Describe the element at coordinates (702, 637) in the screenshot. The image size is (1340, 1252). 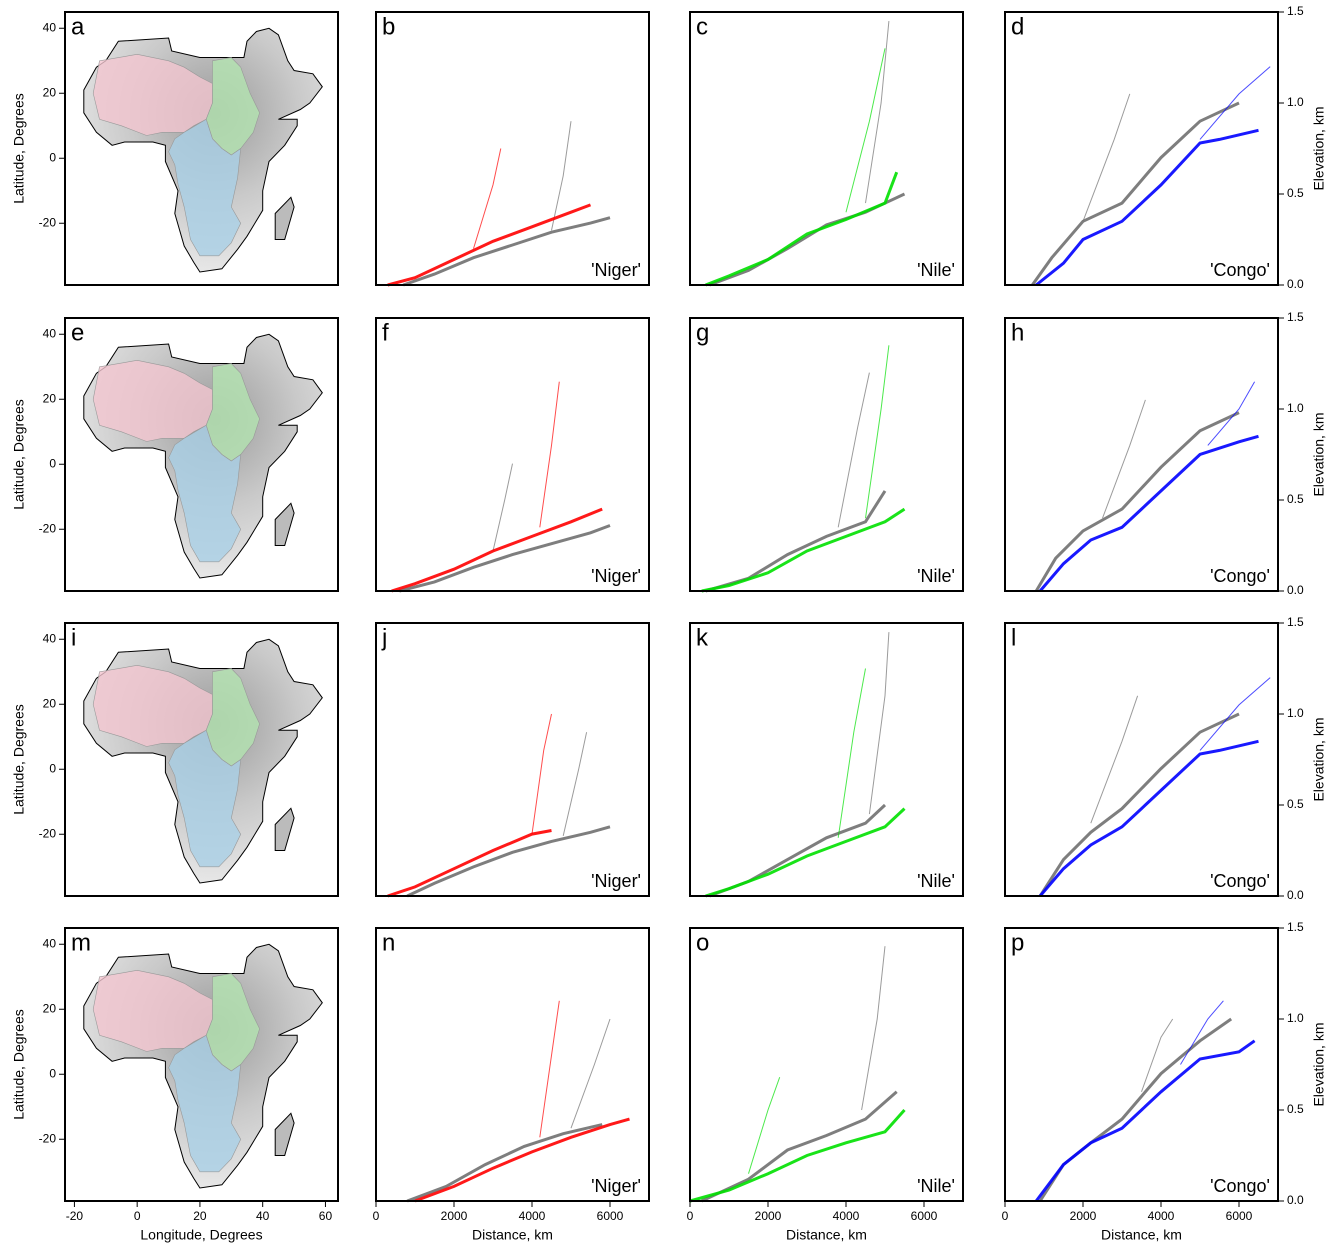
I see `panel-letter: k` at that location.